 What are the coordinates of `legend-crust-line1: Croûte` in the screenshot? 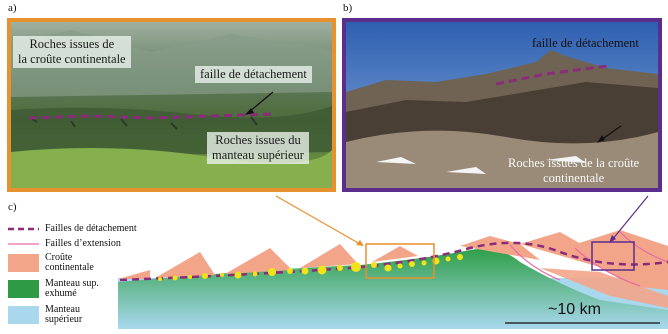 It's located at (59, 257).